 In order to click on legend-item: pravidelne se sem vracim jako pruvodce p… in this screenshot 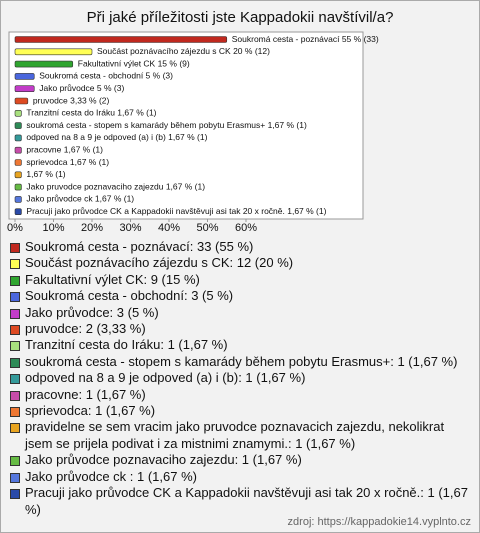, I will do `click(240, 435)`.